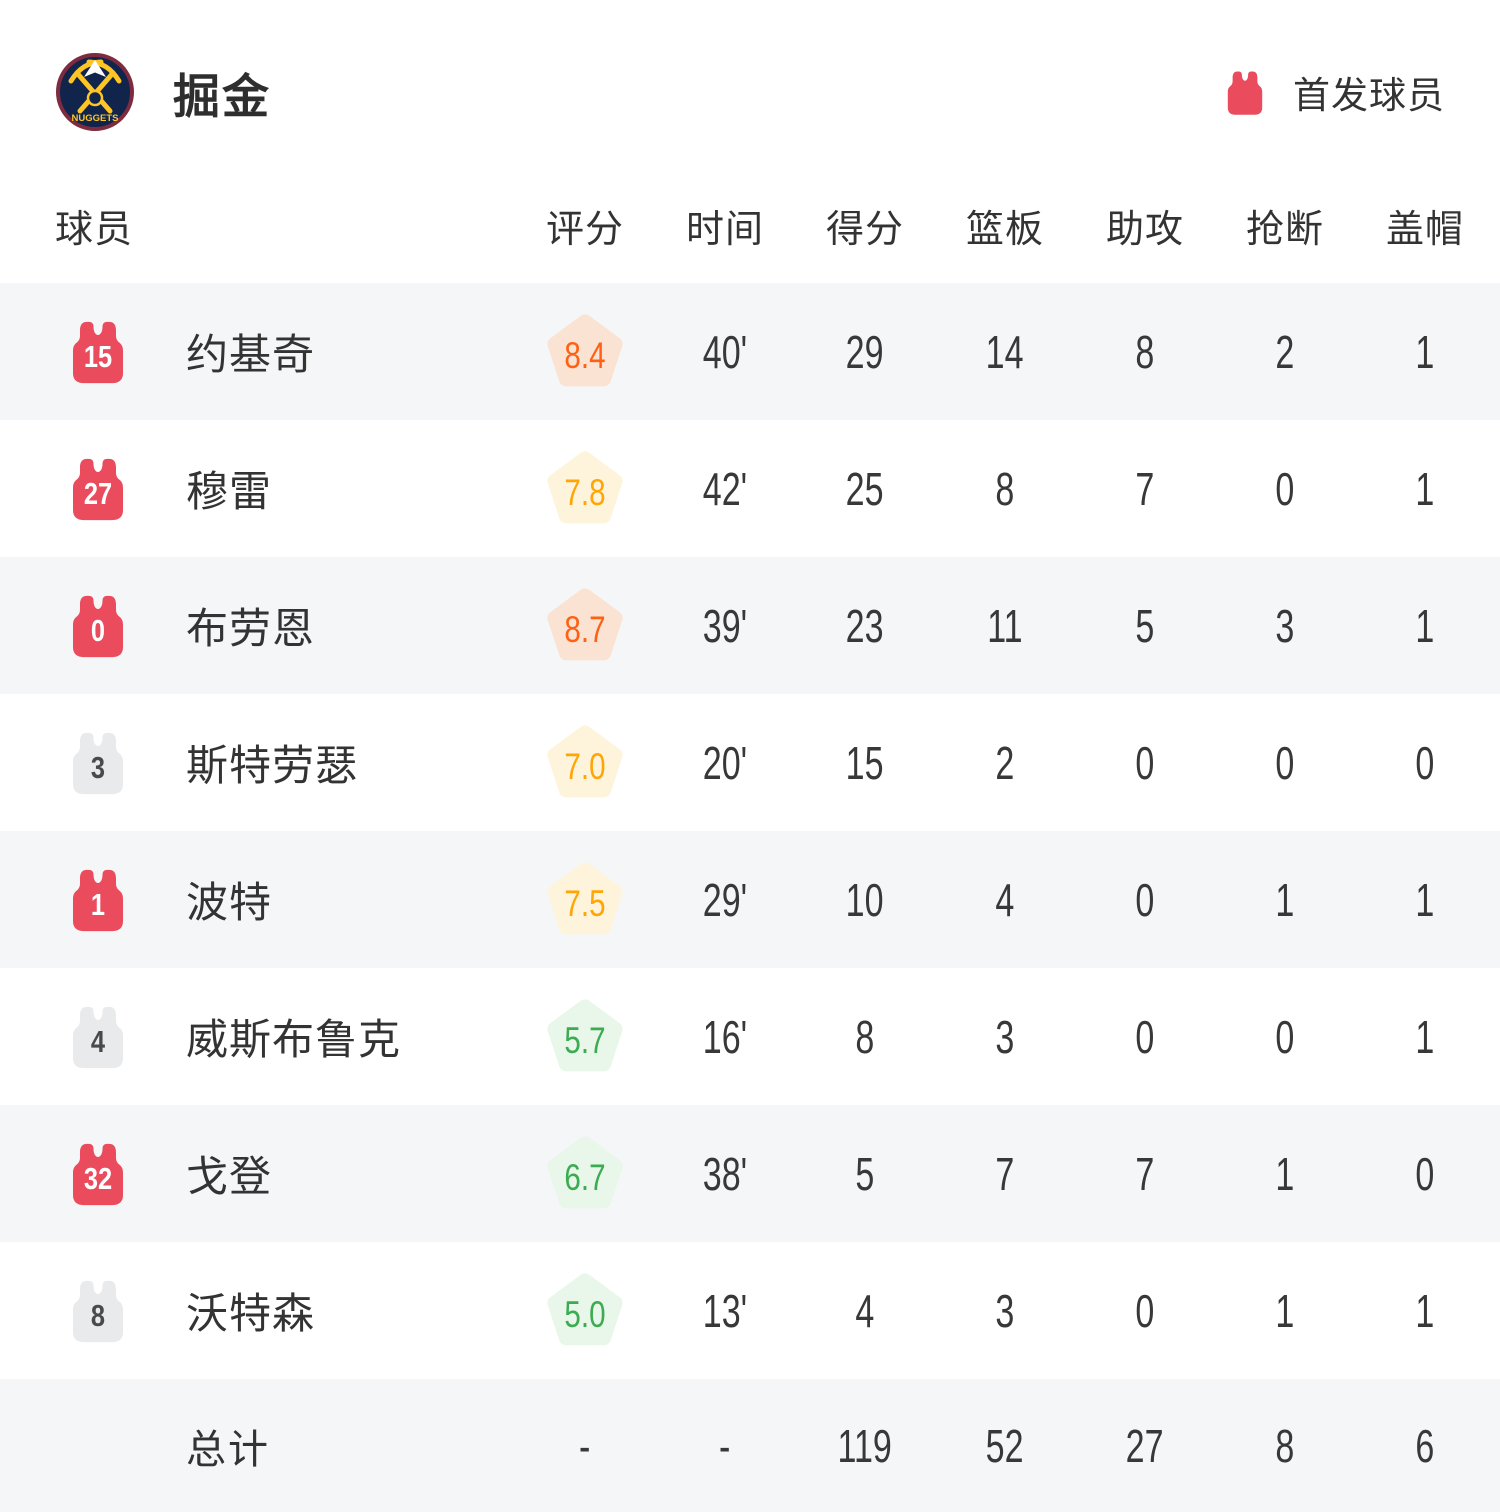 The width and height of the screenshot is (1500, 1512). I want to click on rating-badge: 8.4, so click(585, 352).